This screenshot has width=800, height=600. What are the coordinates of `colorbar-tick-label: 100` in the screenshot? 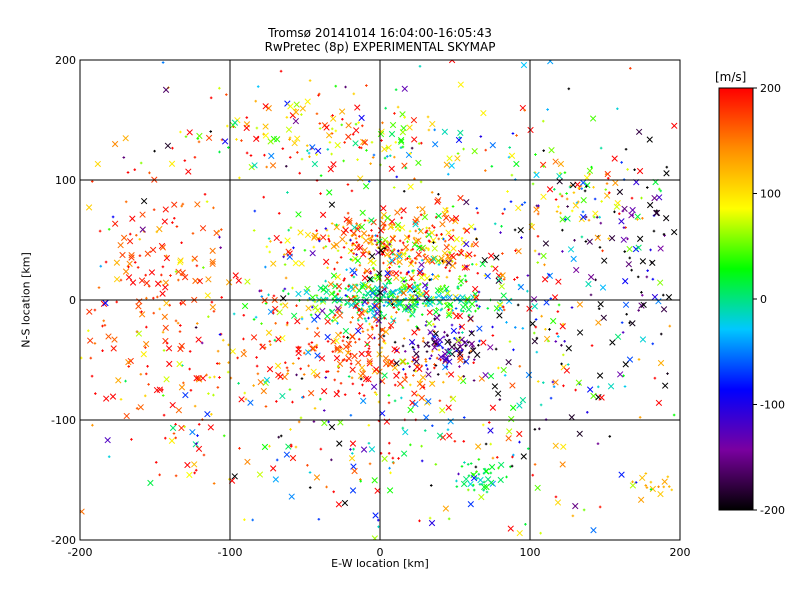 It's located at (770, 194).